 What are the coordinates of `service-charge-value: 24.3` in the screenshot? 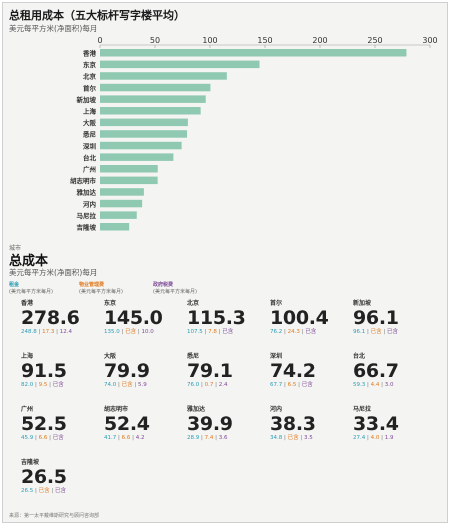 It's located at (293, 332).